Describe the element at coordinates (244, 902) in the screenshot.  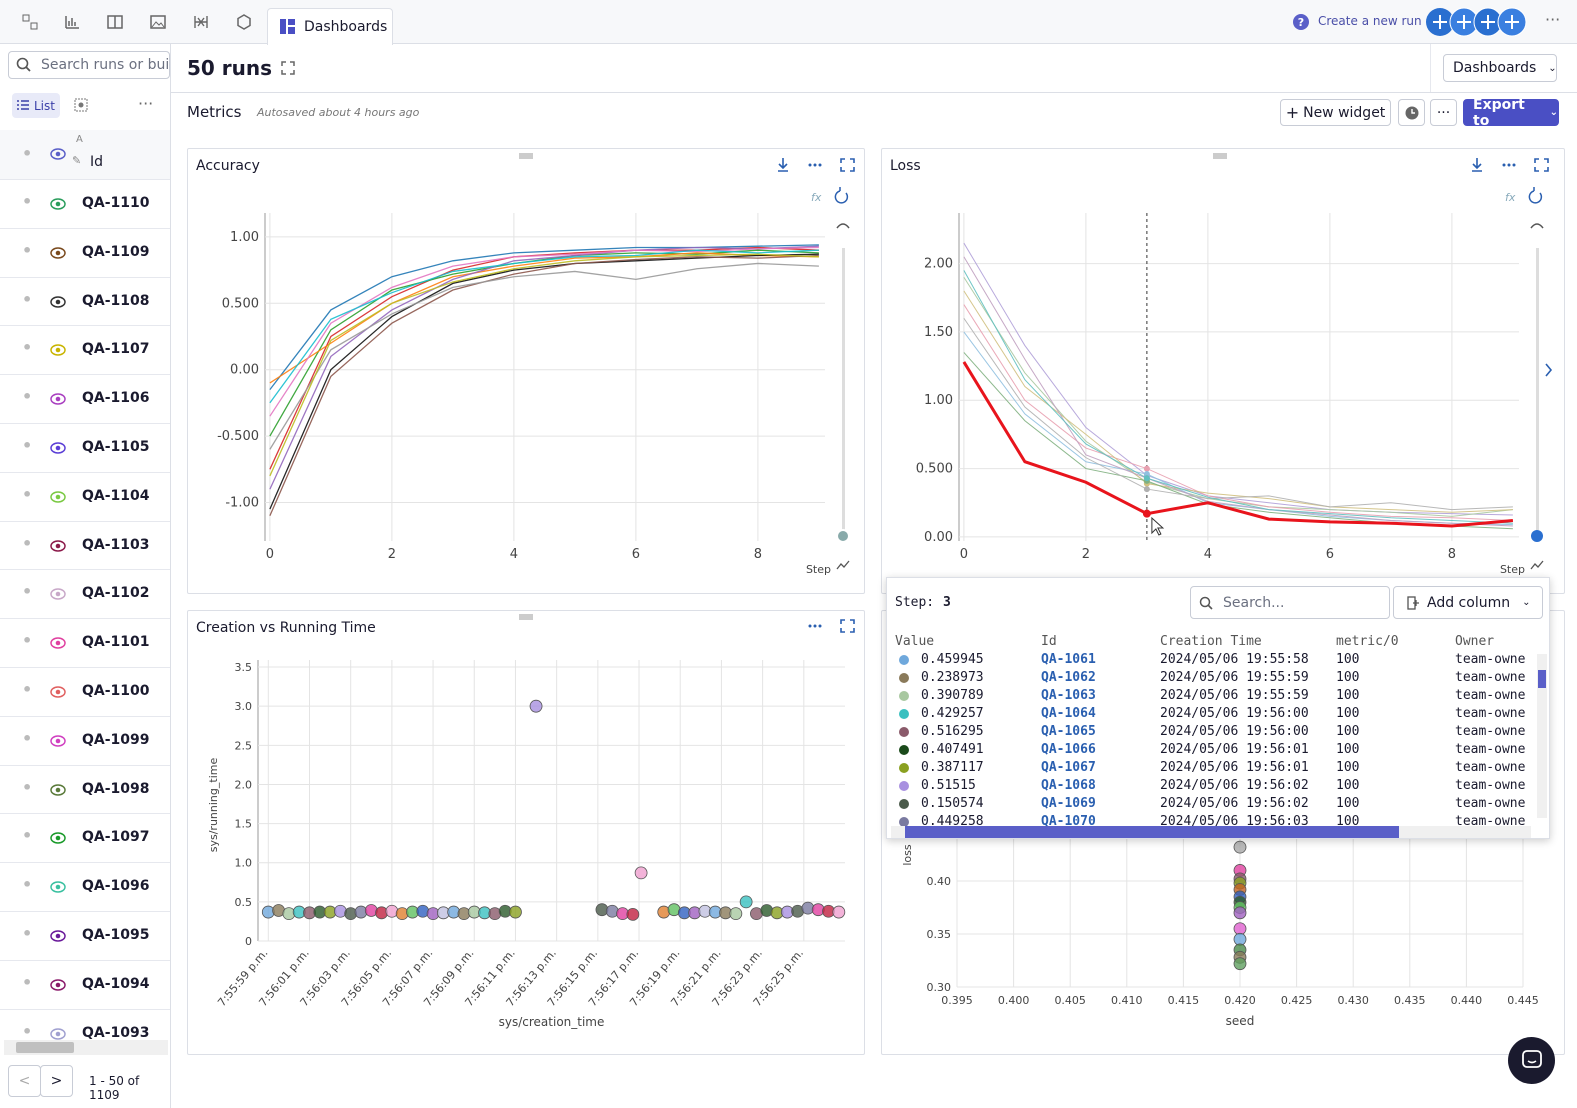
I see `y-tick-label: 0.5` at that location.